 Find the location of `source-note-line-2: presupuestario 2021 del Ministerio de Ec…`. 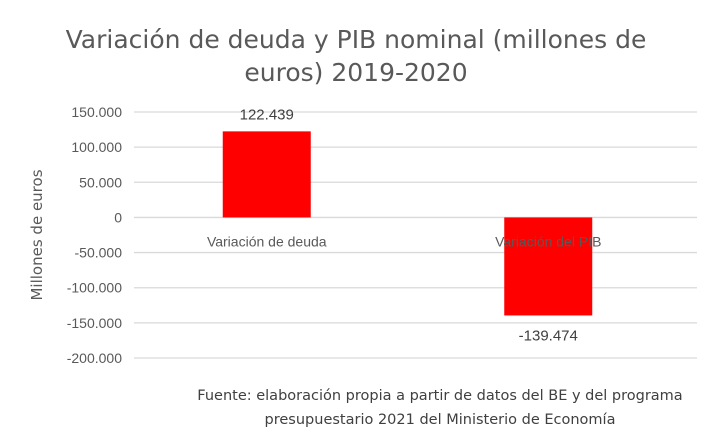

source-note-line-2: presupuestario 2021 del Ministerio de Ec… is located at coordinates (440, 420).